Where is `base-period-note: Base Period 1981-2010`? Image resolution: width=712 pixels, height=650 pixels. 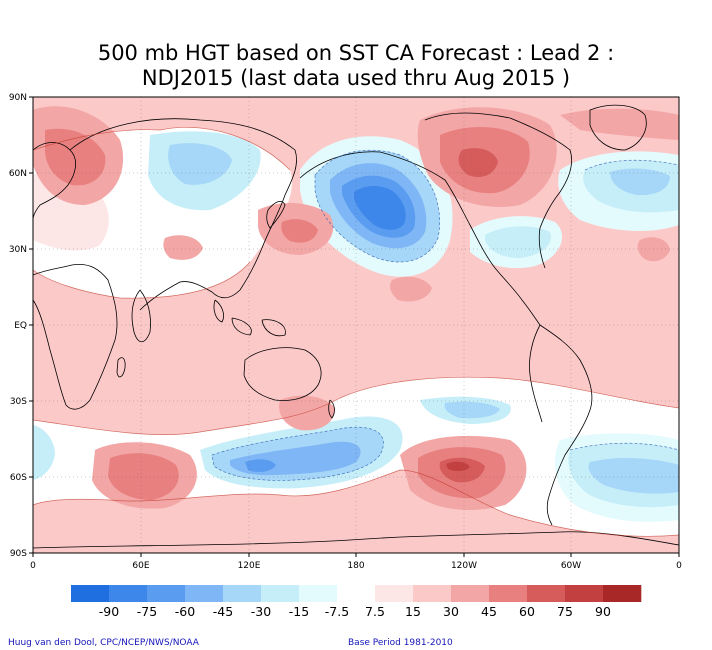 base-period-note: Base Period 1981-2010 is located at coordinates (400, 643).